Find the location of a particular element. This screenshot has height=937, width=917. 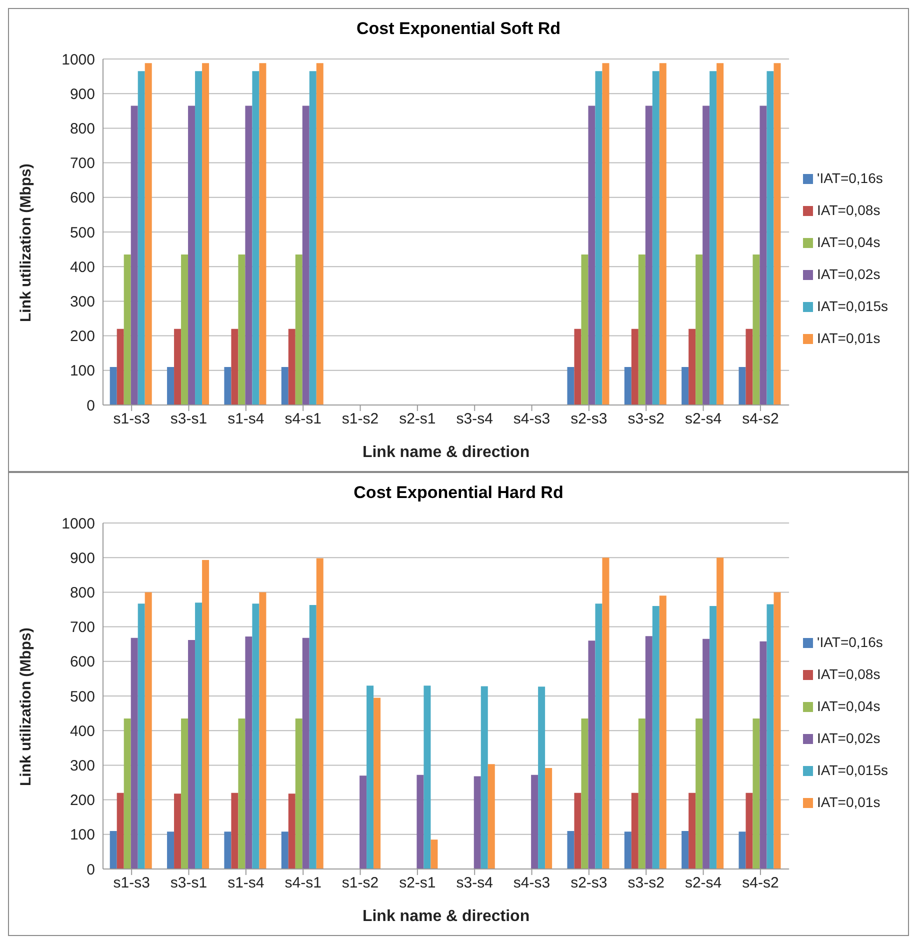

x-tick-label: s3-s4 is located at coordinates (474, 883).